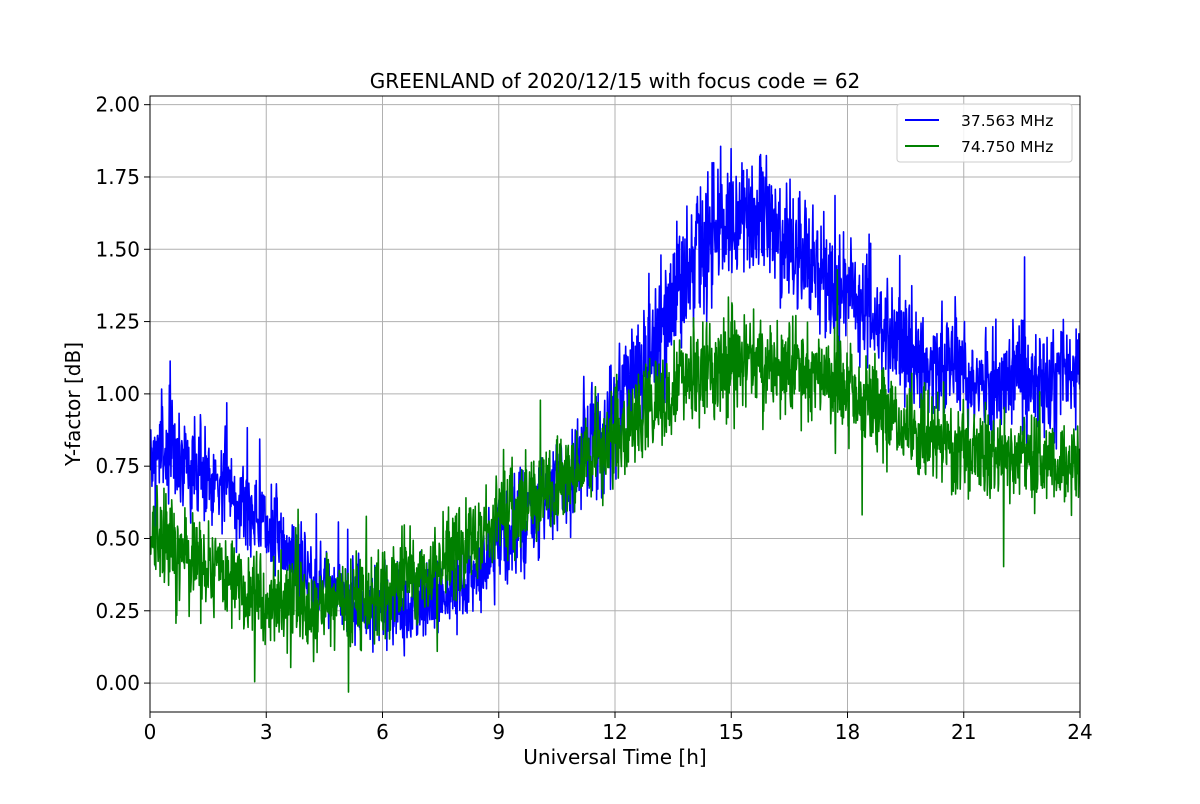 The width and height of the screenshot is (1200, 804). I want to click on legend-box, so click(984, 133).